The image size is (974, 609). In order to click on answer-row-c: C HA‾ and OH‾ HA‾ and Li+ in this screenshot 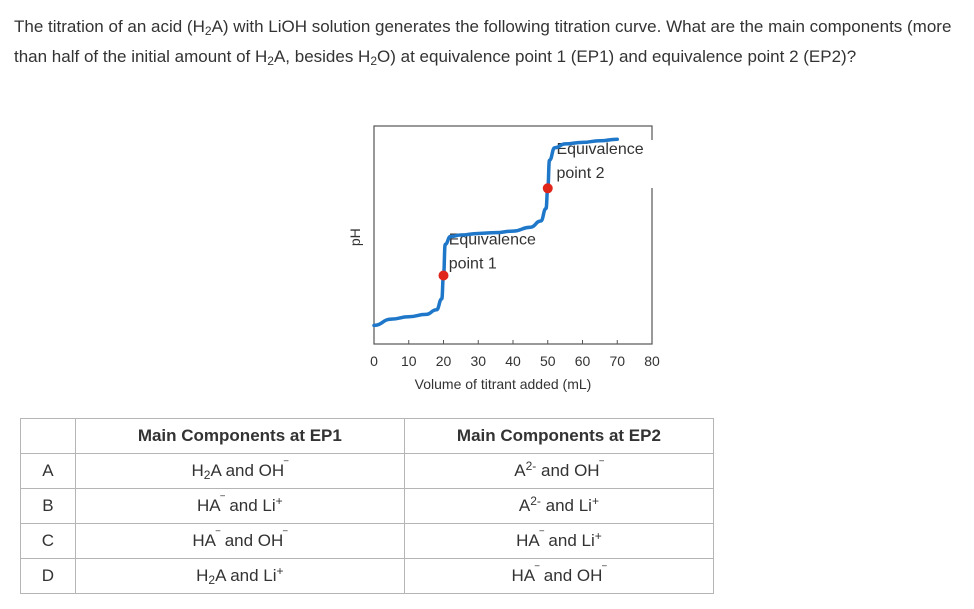, I will do `click(367, 541)`.